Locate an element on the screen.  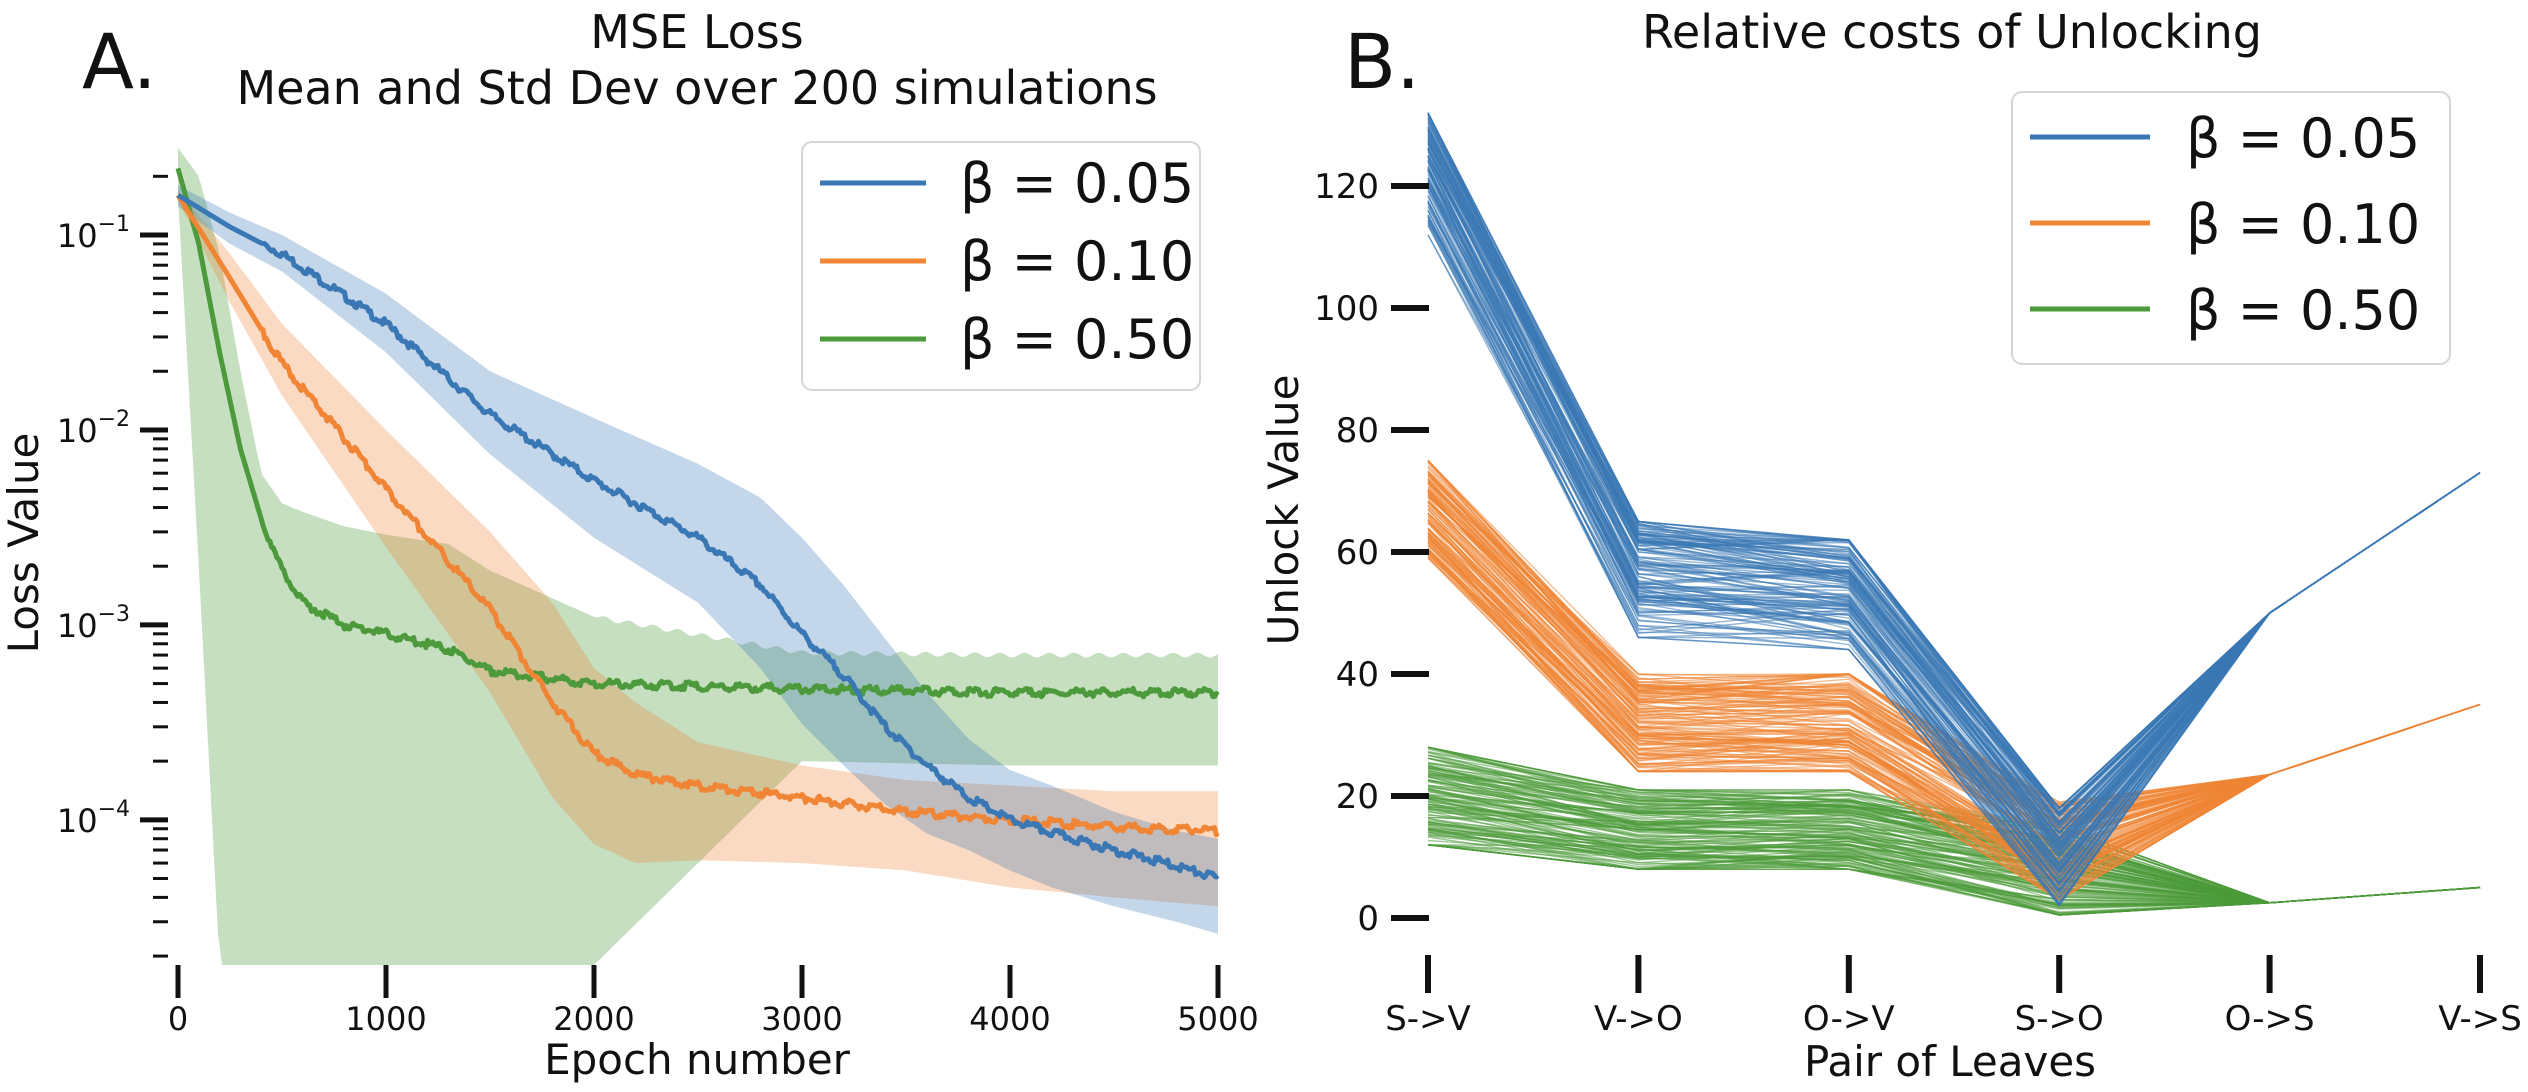
x-tick-label-a-2: 2000 is located at coordinates (593, 1019).